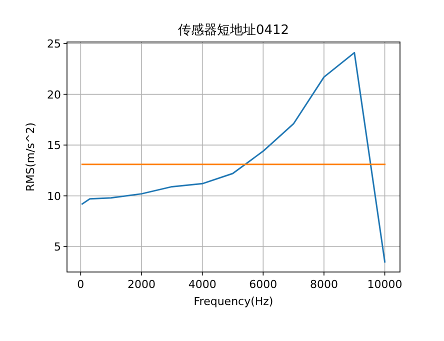  I want to click on title: 传感器短地址0412, so click(234, 30).